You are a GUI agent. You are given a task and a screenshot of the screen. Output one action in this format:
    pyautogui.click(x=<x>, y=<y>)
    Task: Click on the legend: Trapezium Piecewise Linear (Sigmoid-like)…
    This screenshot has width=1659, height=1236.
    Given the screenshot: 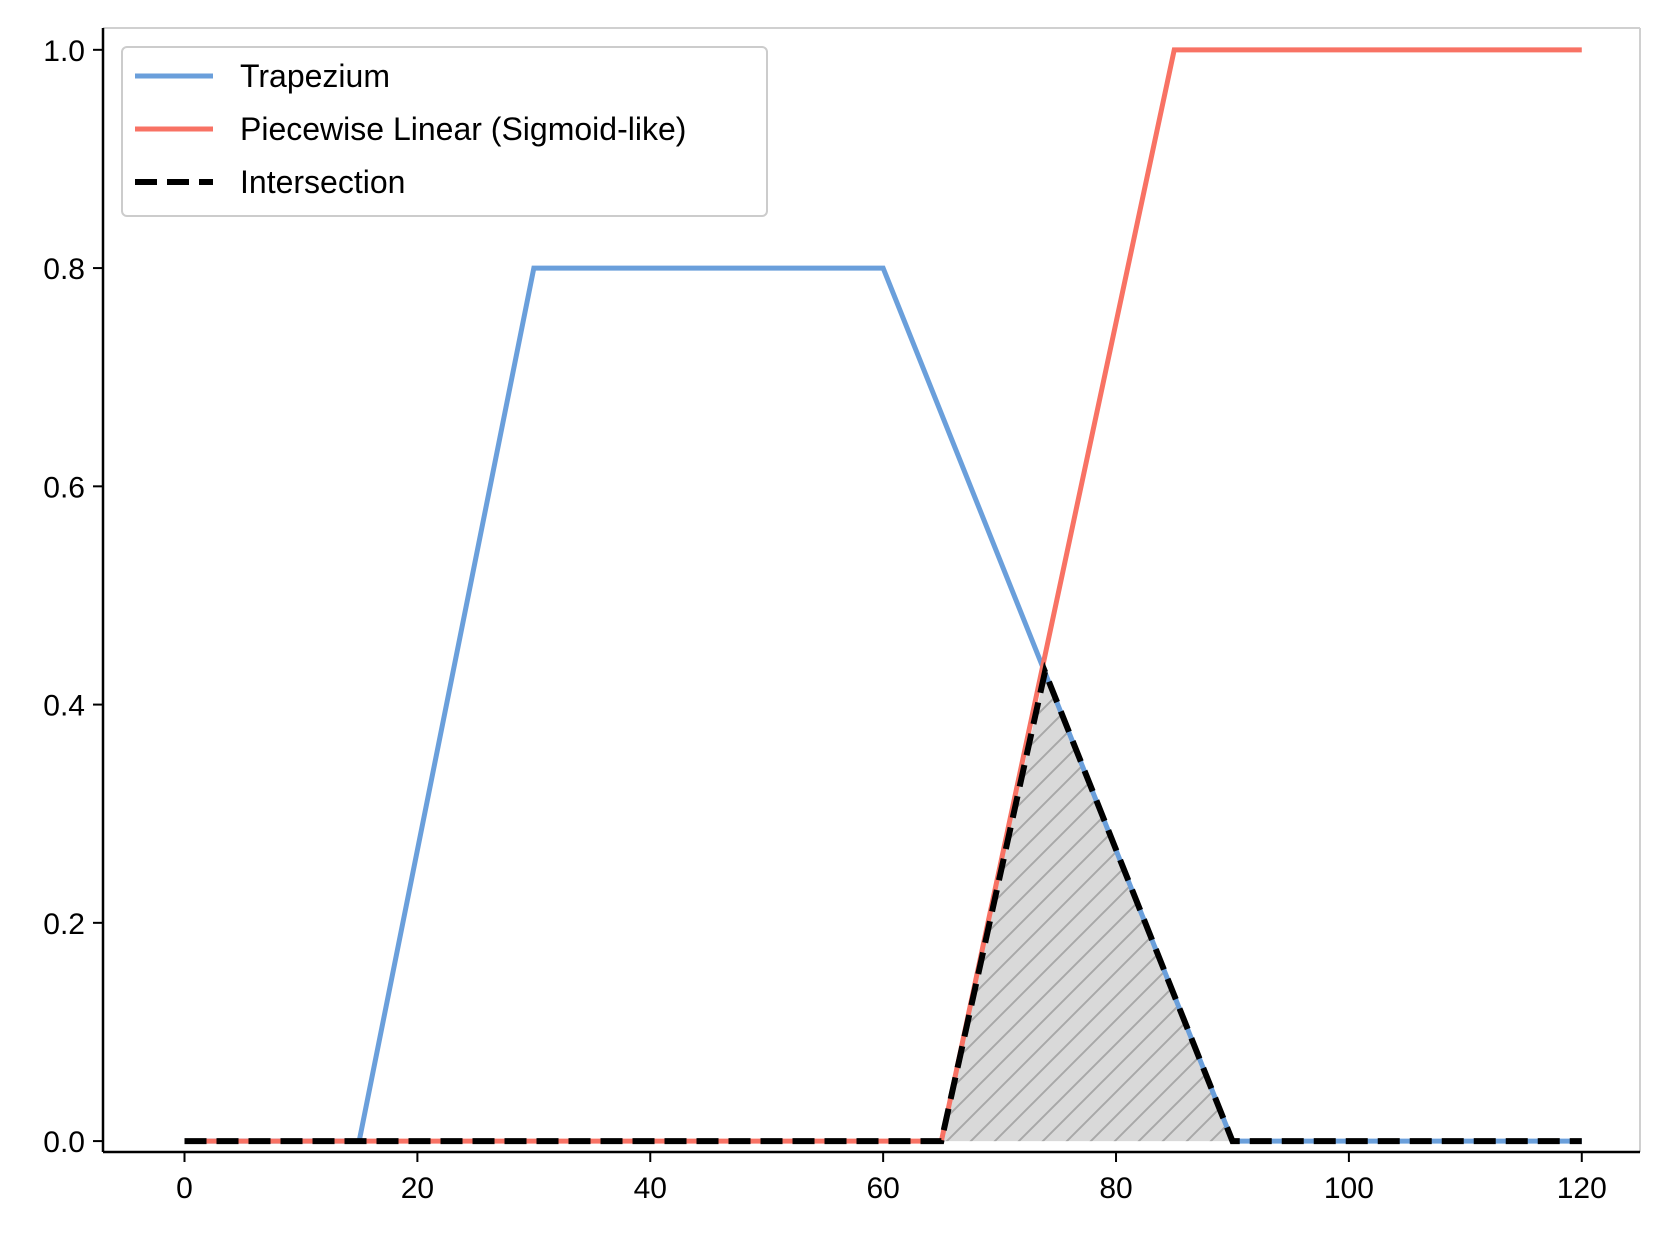 What is the action you would take?
    pyautogui.click(x=444, y=131)
    